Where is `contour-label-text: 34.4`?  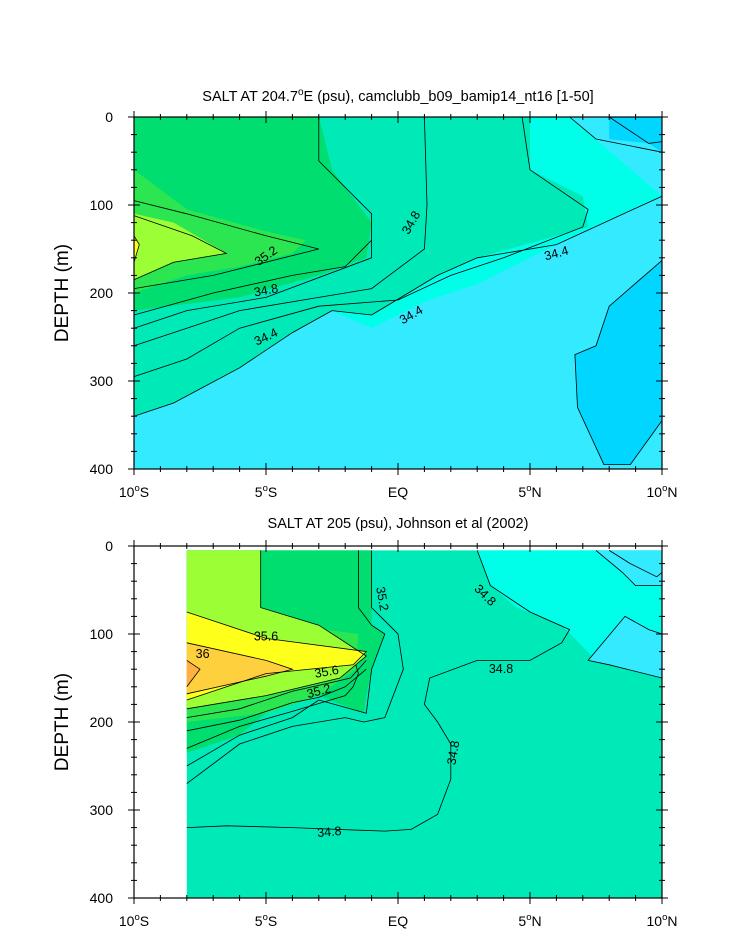
contour-label-text: 34.4 is located at coordinates (556, 253).